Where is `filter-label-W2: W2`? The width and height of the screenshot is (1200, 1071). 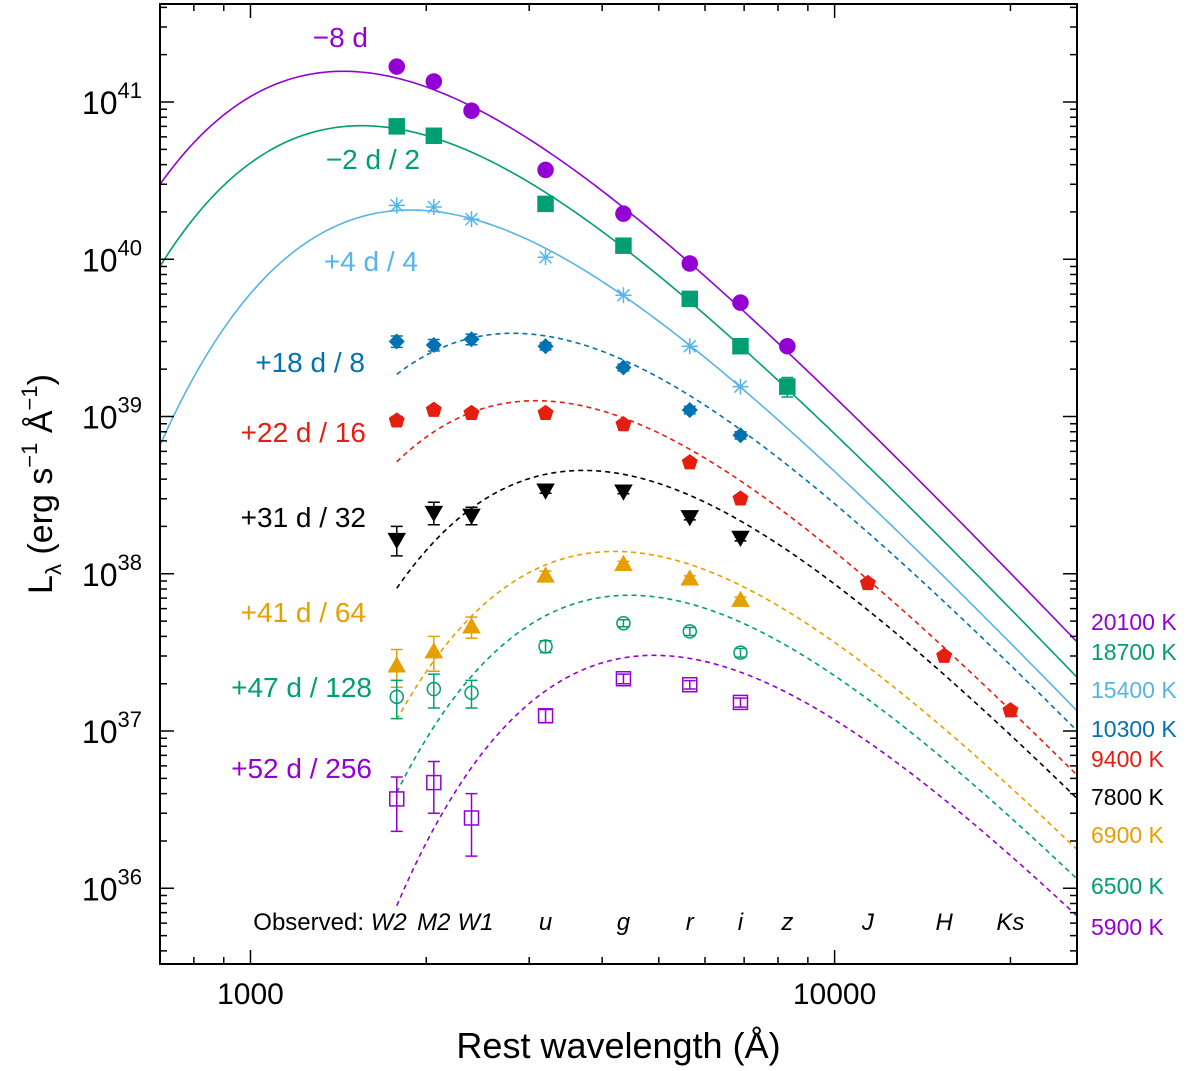
filter-label-W2: W2 is located at coordinates (389, 922).